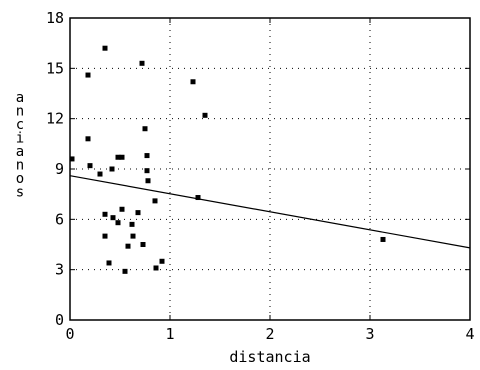 The image size is (480, 370). What do you see at coordinates (20, 125) in the screenshot?
I see `y-axis-label-letter: c` at bounding box center [20, 125].